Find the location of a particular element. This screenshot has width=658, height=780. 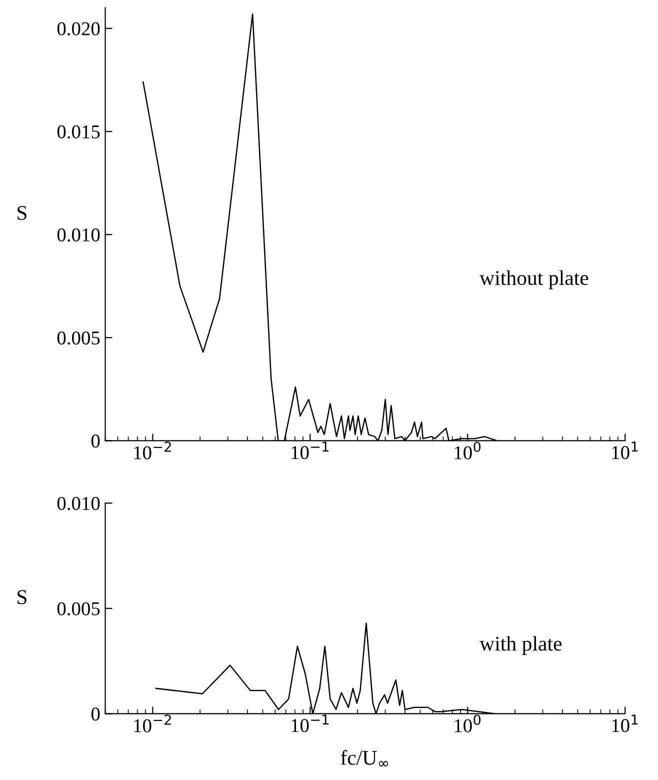

x-axis-title: fc/U$_{∞}$ is located at coordinates (364, 758).